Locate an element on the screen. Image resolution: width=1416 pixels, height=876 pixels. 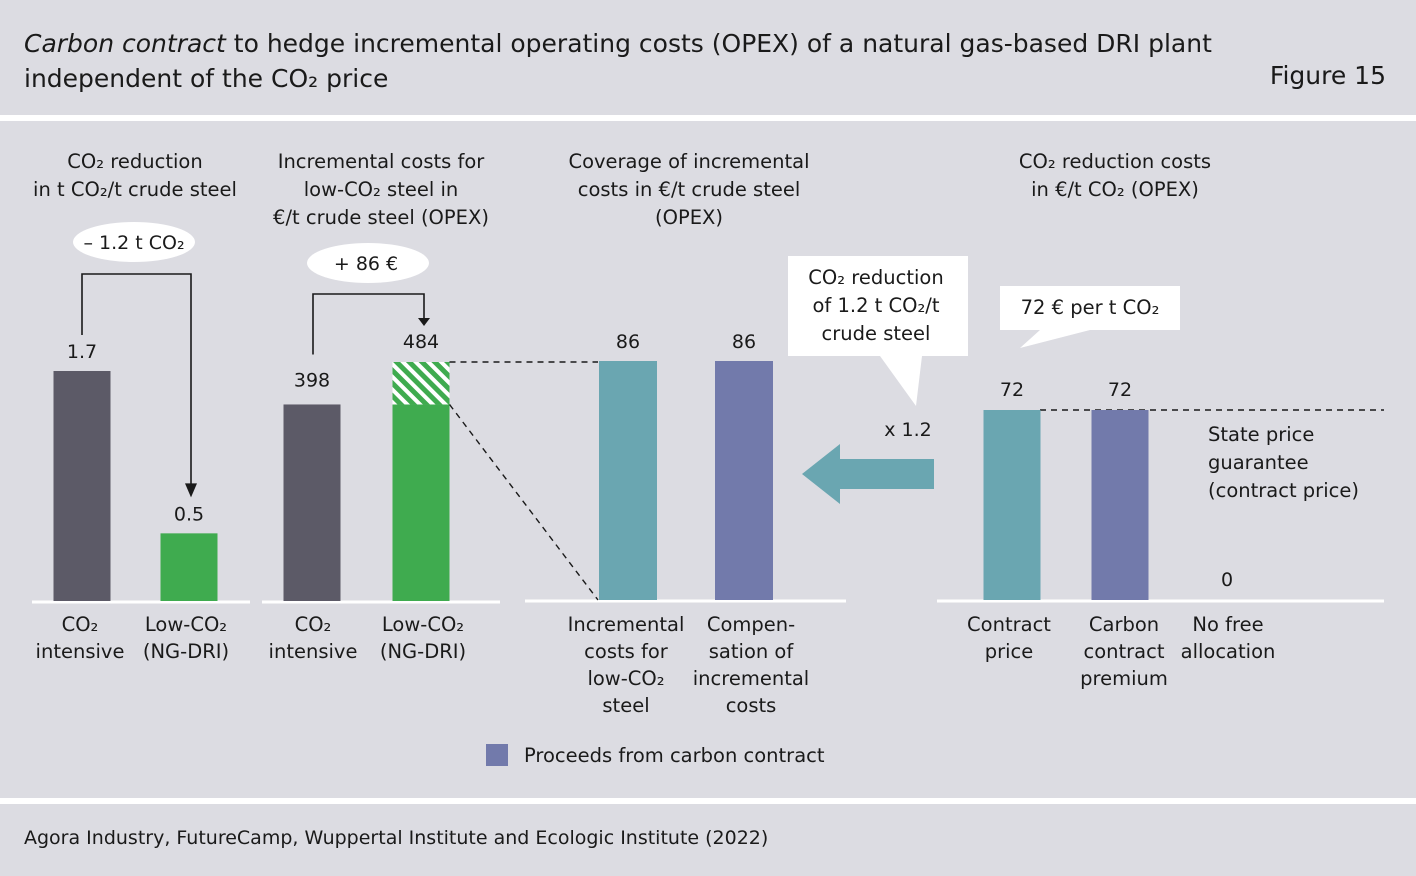
panel-4-header-line-2: in €/t CO₂ (OPEX) is located at coordinates (1115, 189).